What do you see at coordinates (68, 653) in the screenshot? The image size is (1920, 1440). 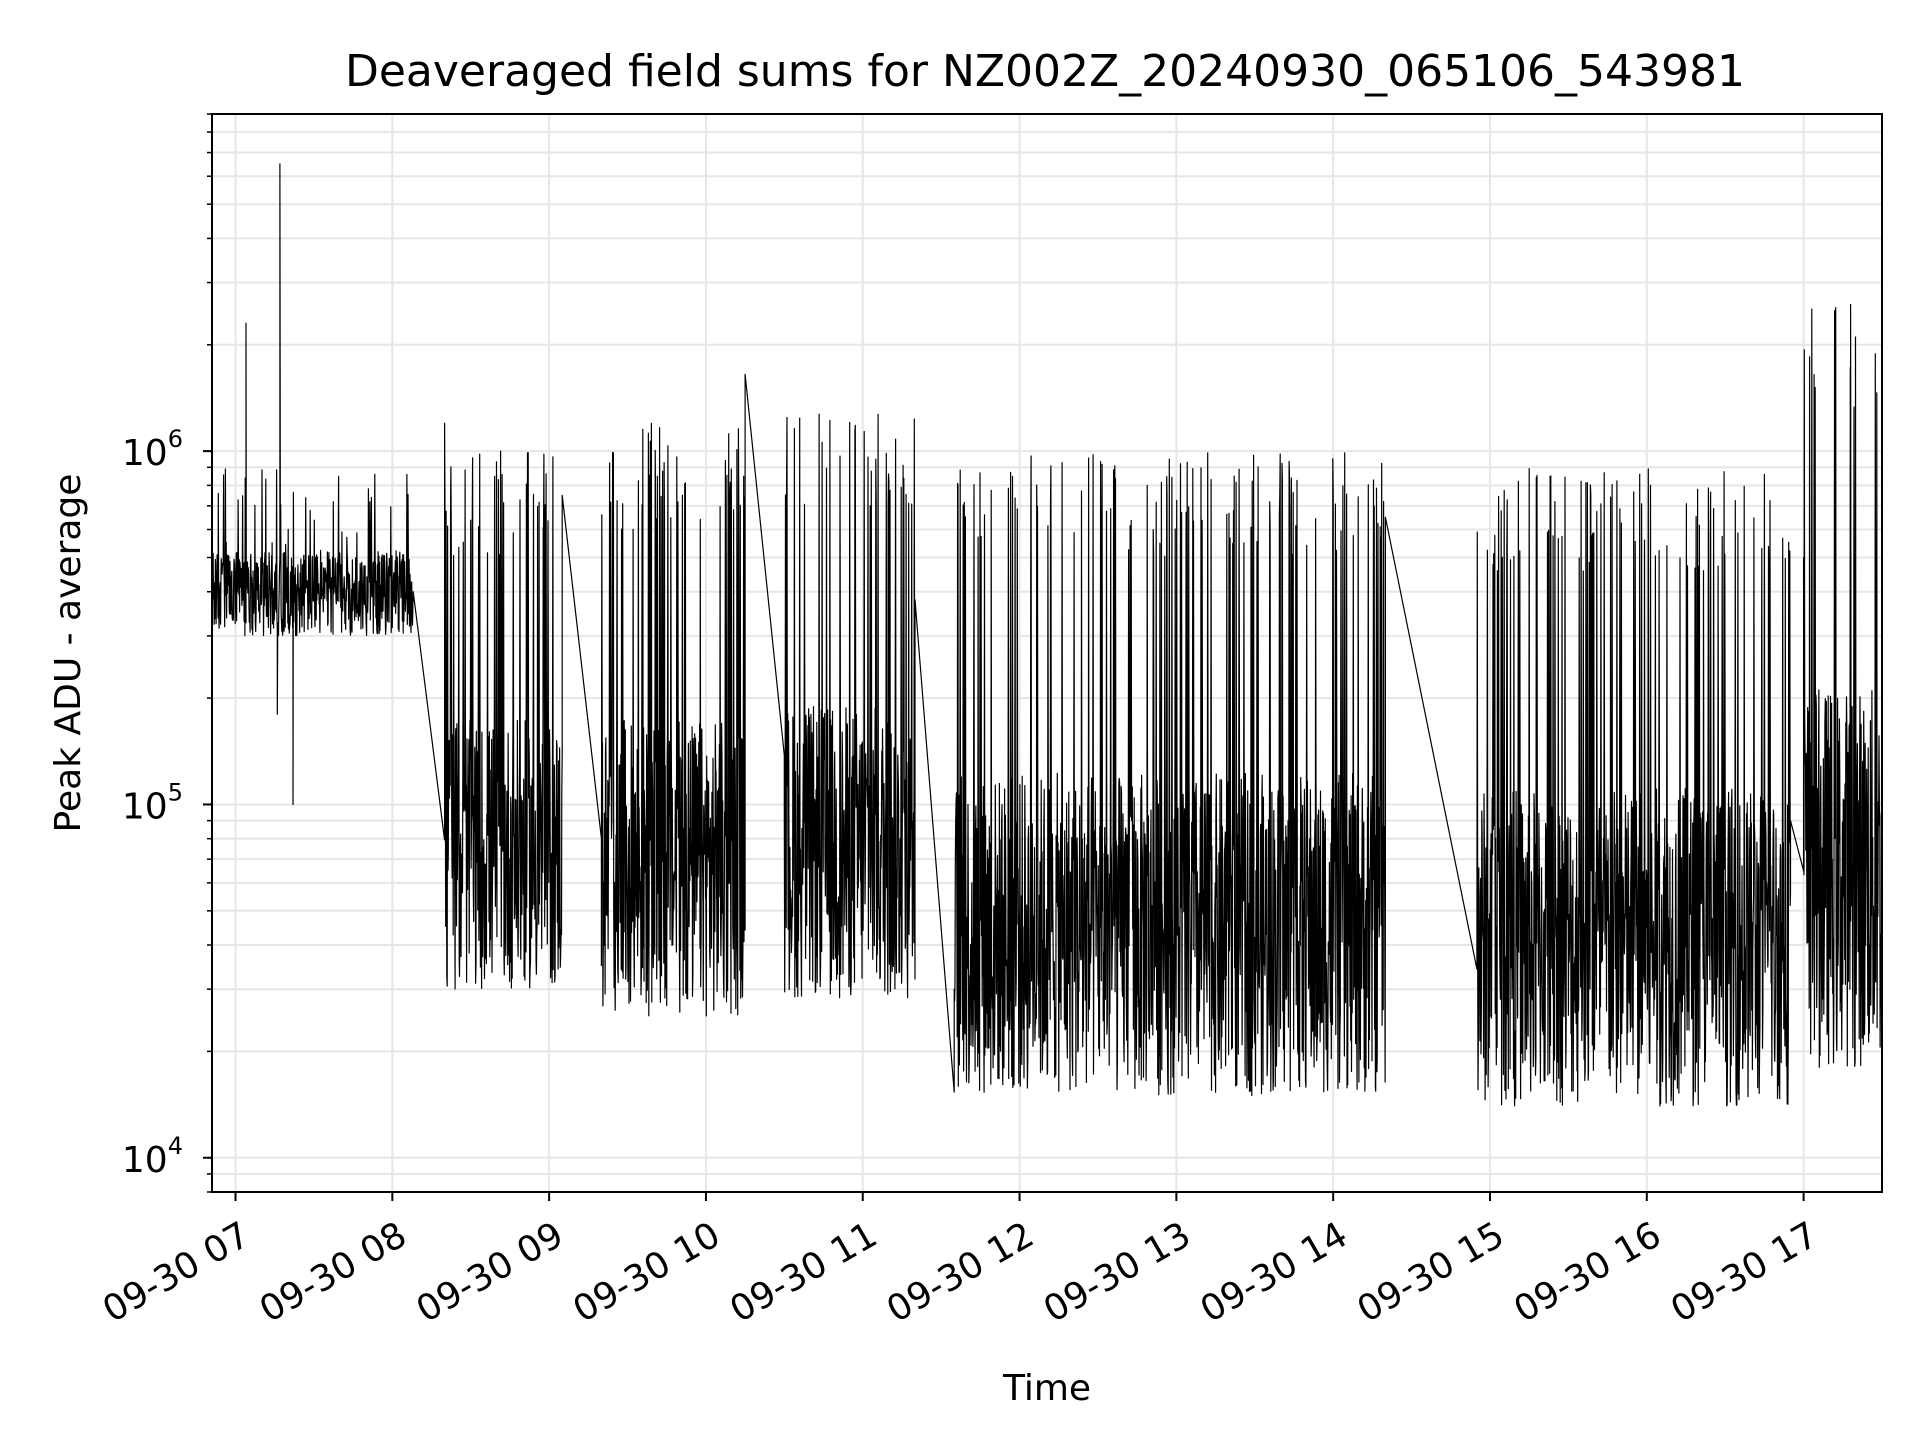 I see `y-axis-label: Peak ADU - average` at bounding box center [68, 653].